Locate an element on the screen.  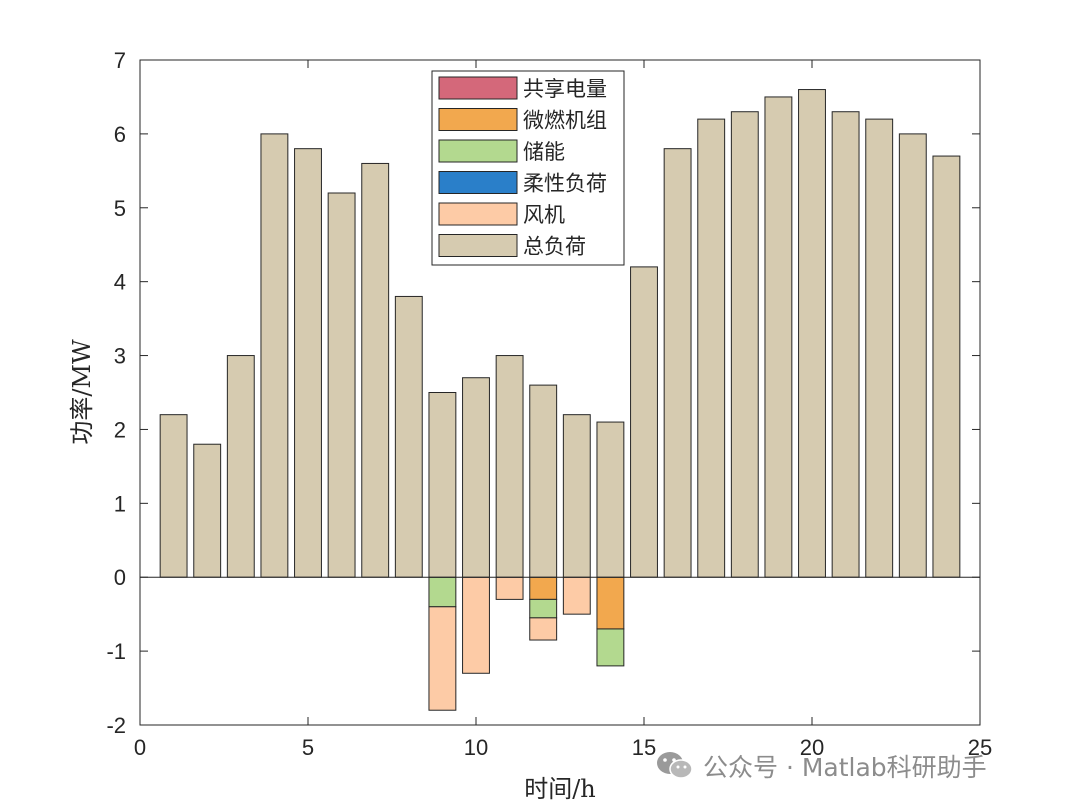
bar-总负荷-hour-18 is located at coordinates (744, 344).